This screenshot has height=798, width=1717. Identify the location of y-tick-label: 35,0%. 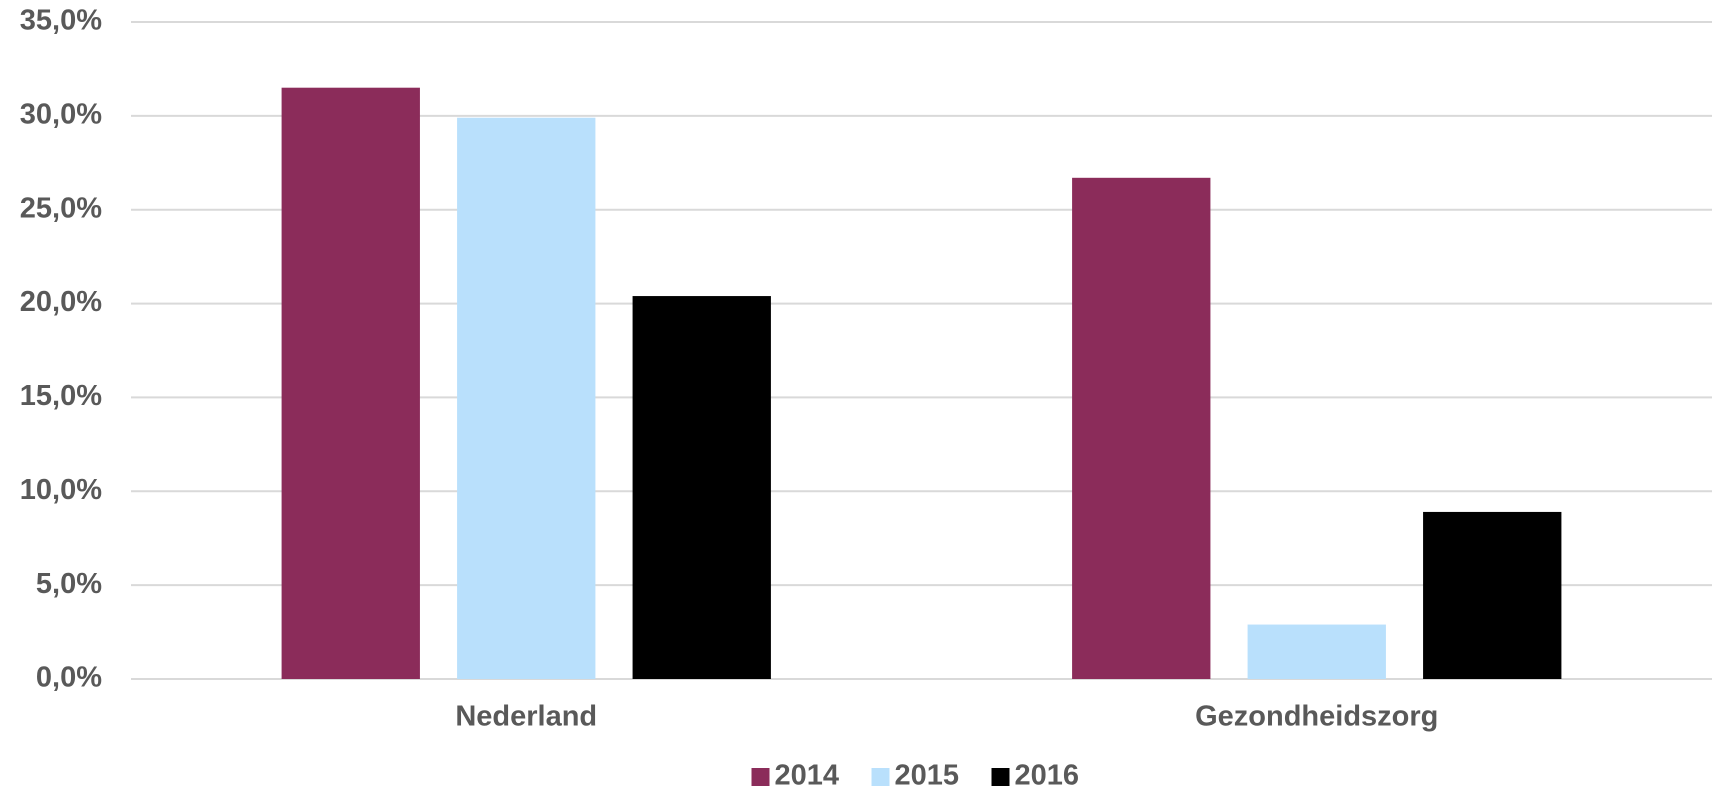
(61, 21).